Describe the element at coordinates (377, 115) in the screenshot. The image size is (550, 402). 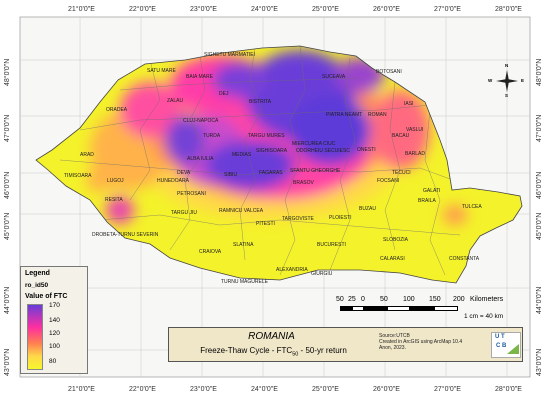
I see `city-label: ROMAN` at that location.